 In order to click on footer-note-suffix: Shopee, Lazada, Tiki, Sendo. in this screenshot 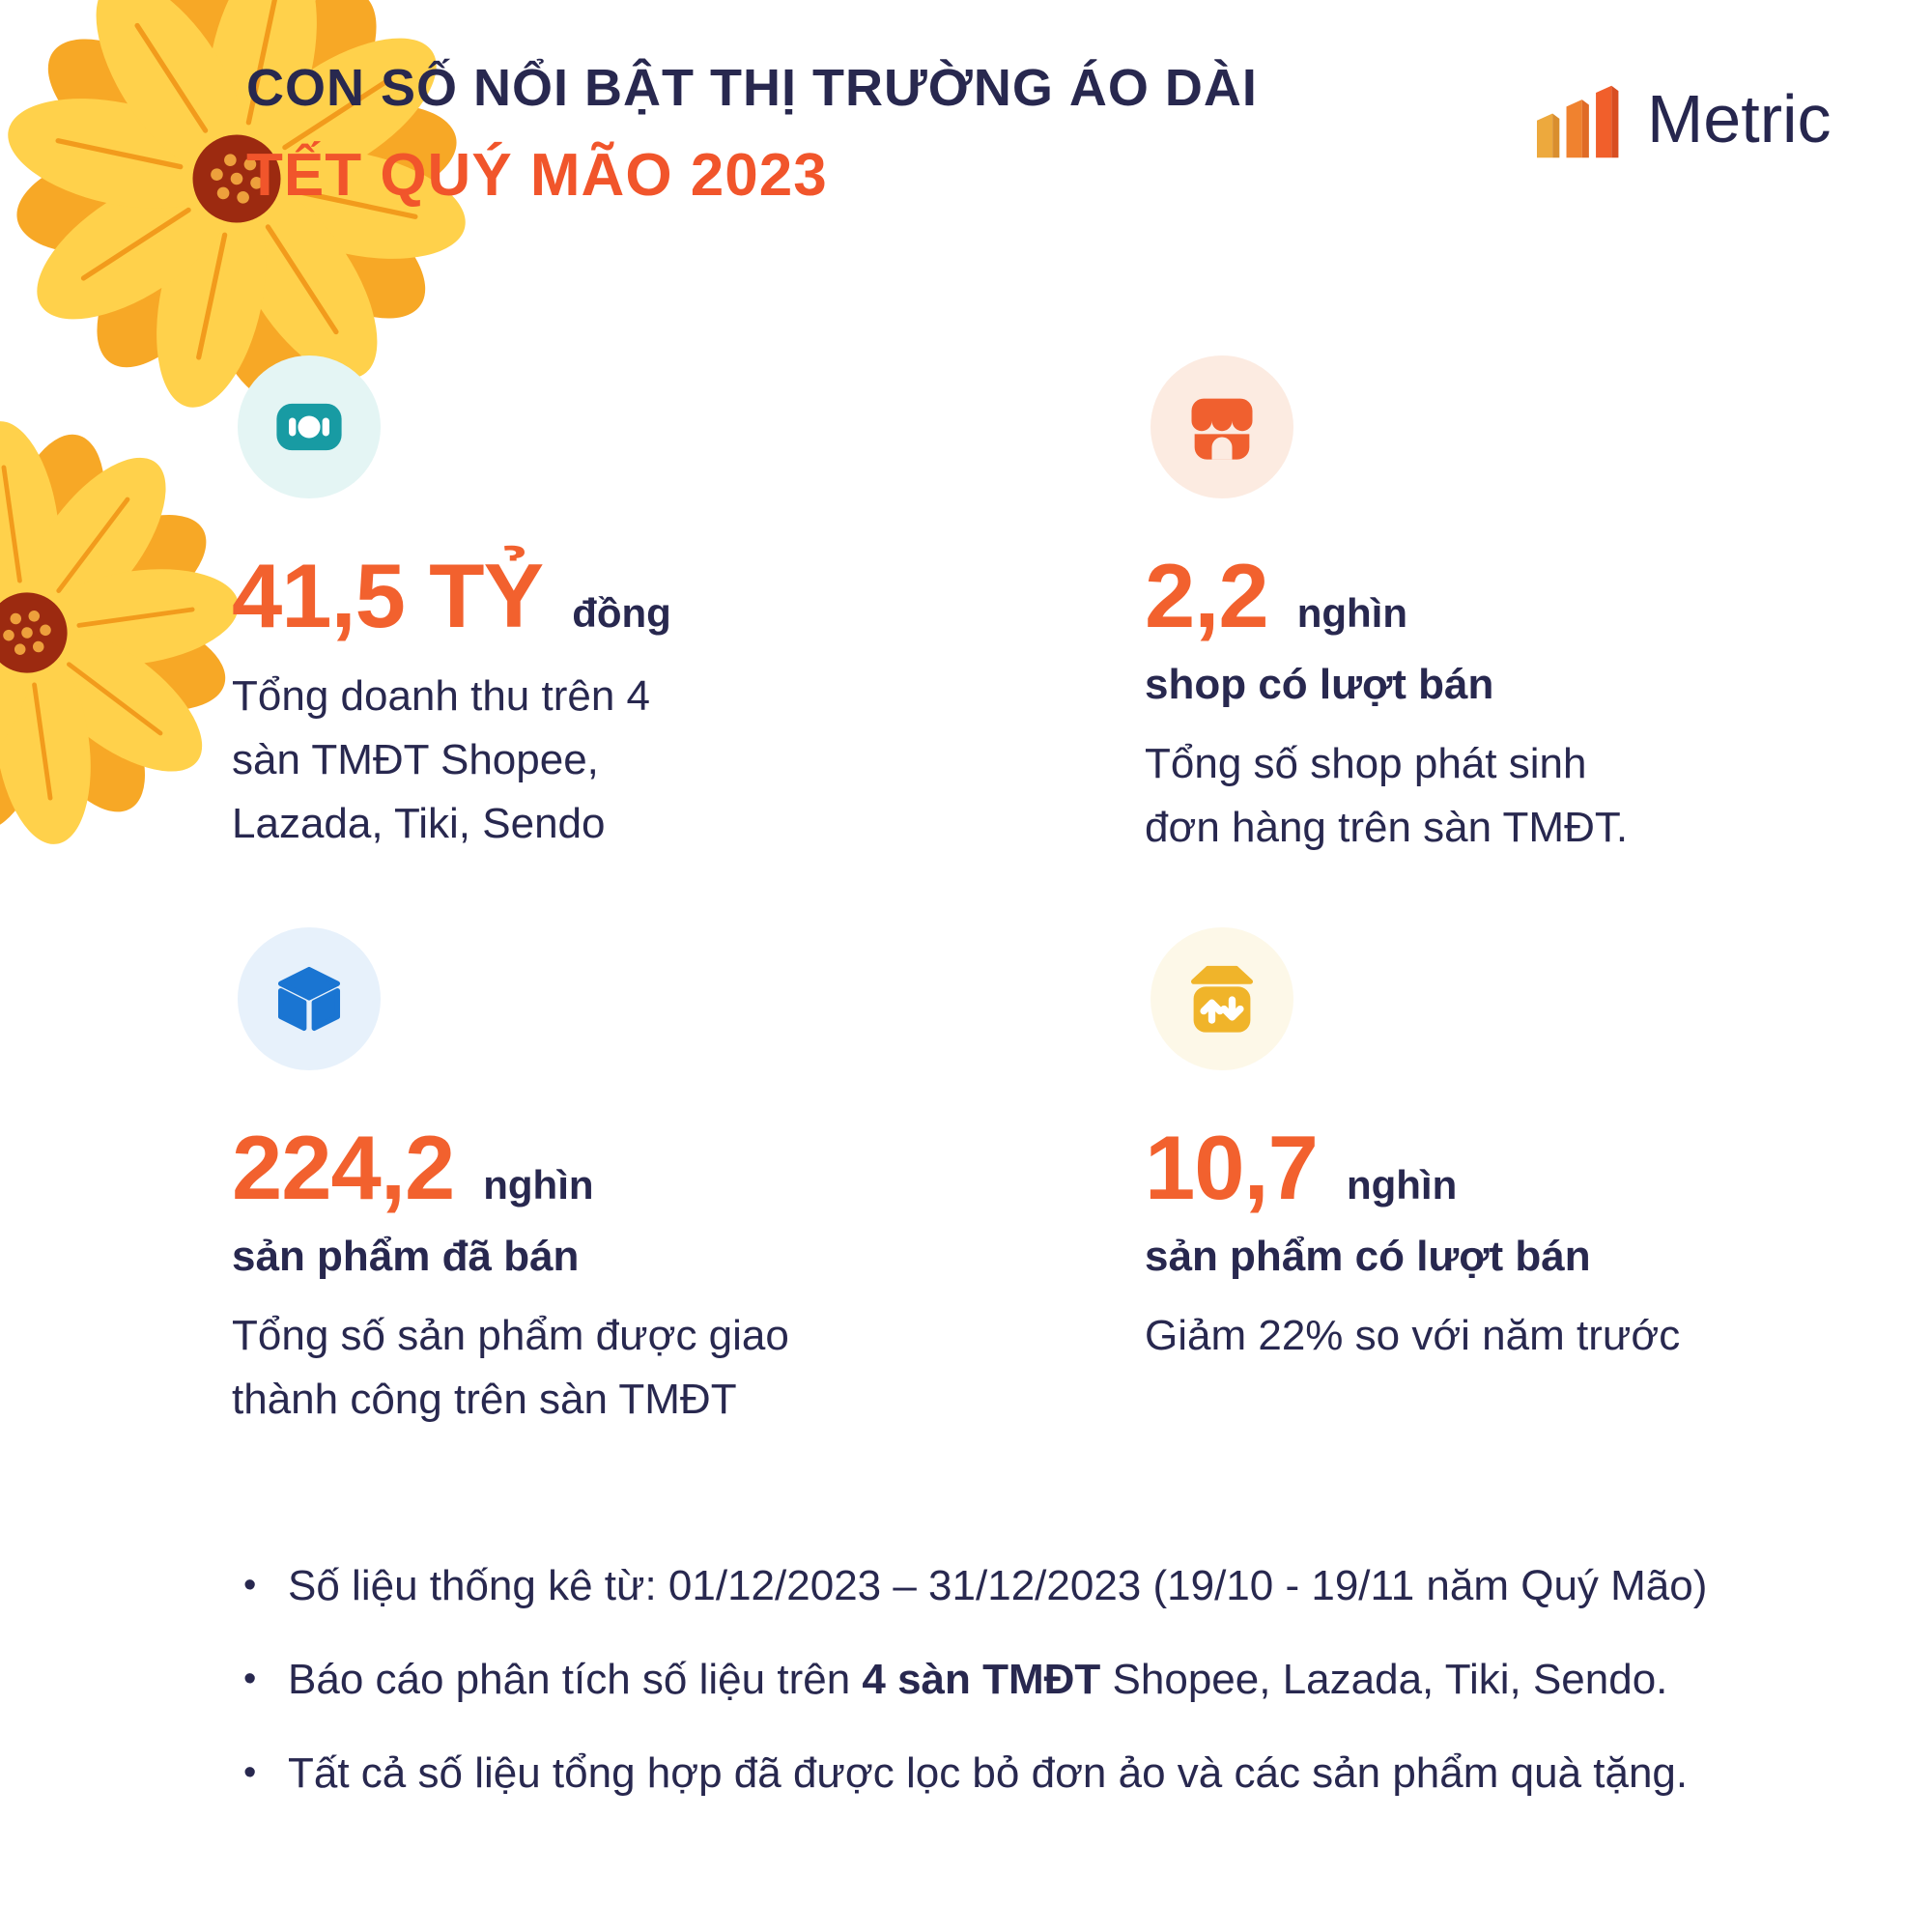, I will do `click(1384, 1679)`.